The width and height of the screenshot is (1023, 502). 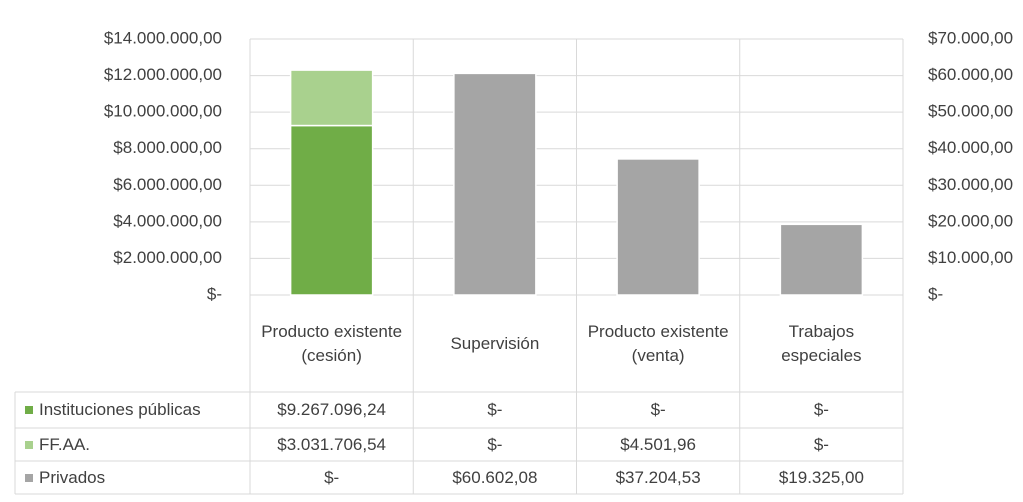 I want to click on table-value: $3.031.706,54, so click(x=331, y=444).